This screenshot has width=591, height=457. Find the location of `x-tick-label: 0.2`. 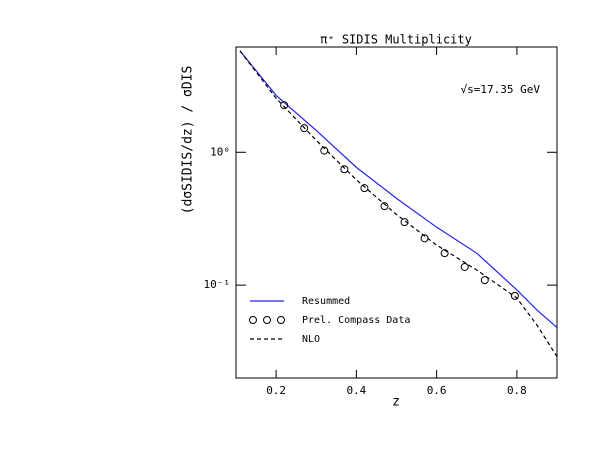

x-tick-label: 0.2 is located at coordinates (276, 390).